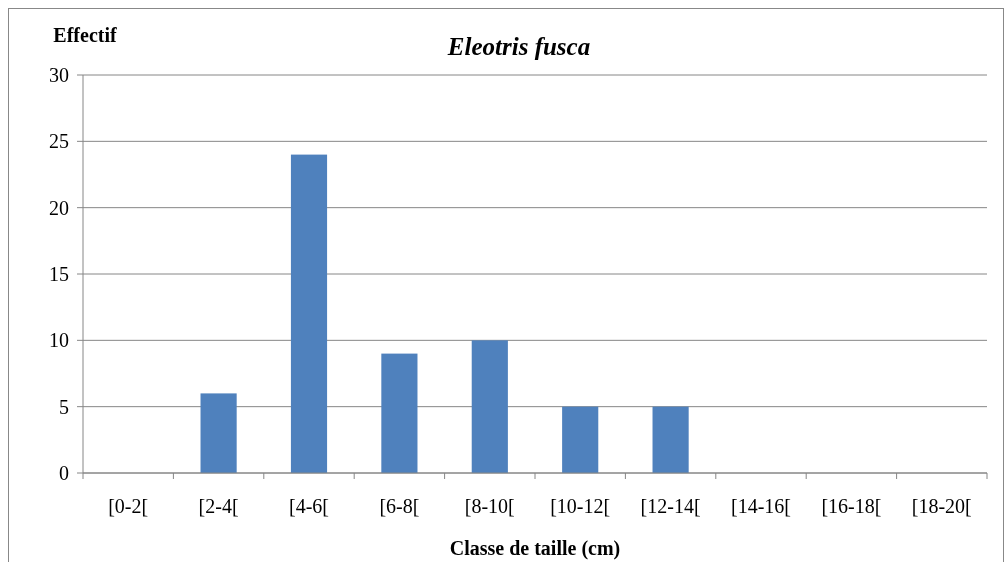  Describe the element at coordinates (59, 207) in the screenshot. I see `y-tick-label: 20` at that location.